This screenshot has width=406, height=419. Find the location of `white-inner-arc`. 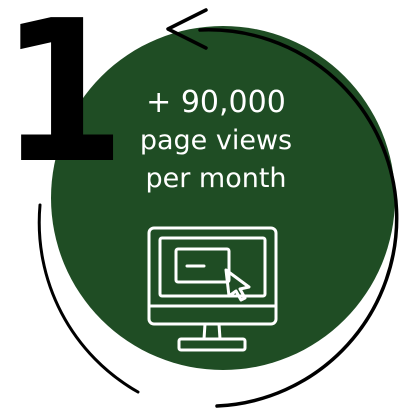

white-inner-arc is located at coordinates (95, 292).